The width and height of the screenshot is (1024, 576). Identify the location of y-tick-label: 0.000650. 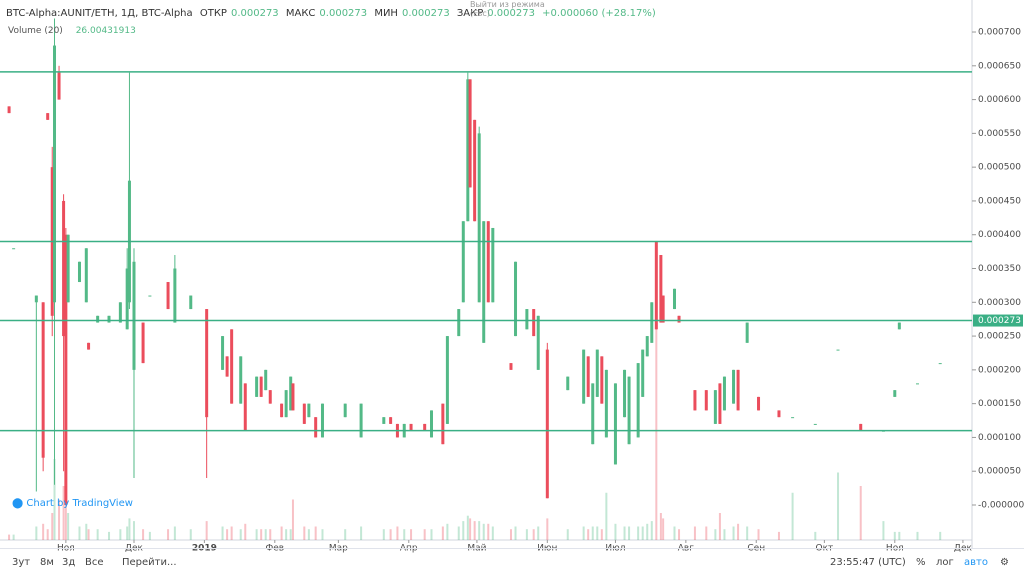
(999, 66).